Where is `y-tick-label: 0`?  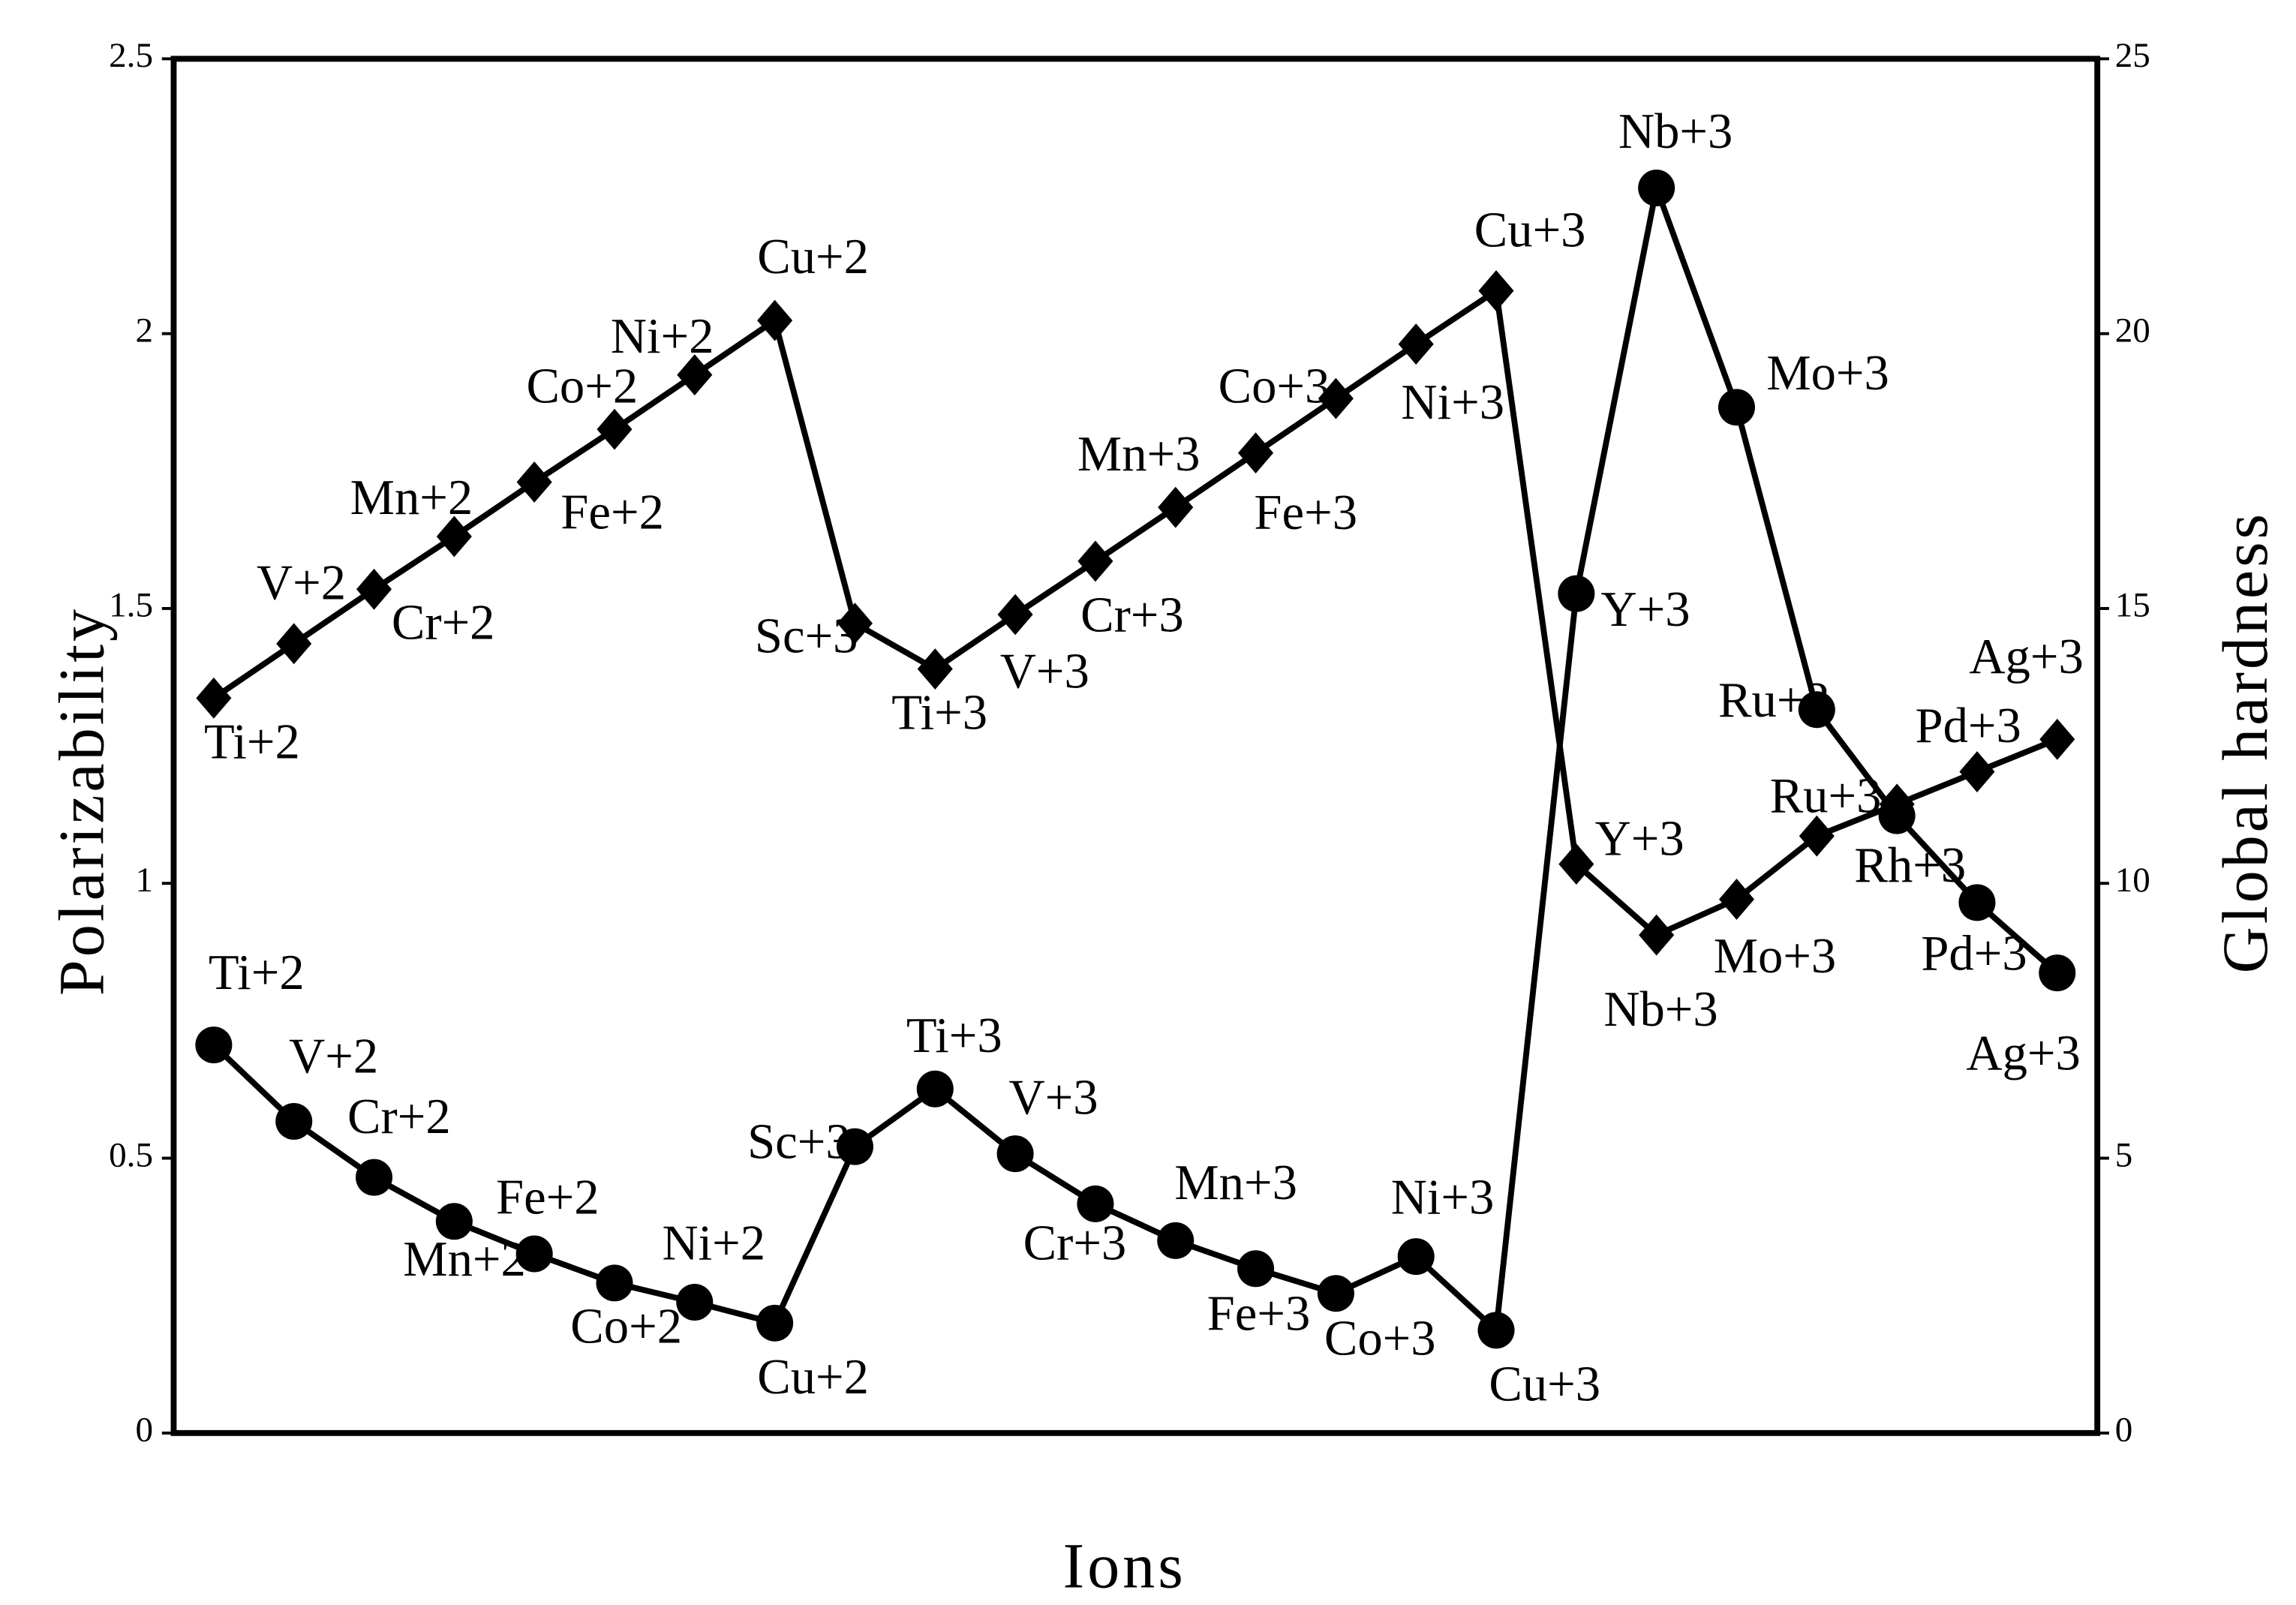 y-tick-label: 0 is located at coordinates (144, 1430).